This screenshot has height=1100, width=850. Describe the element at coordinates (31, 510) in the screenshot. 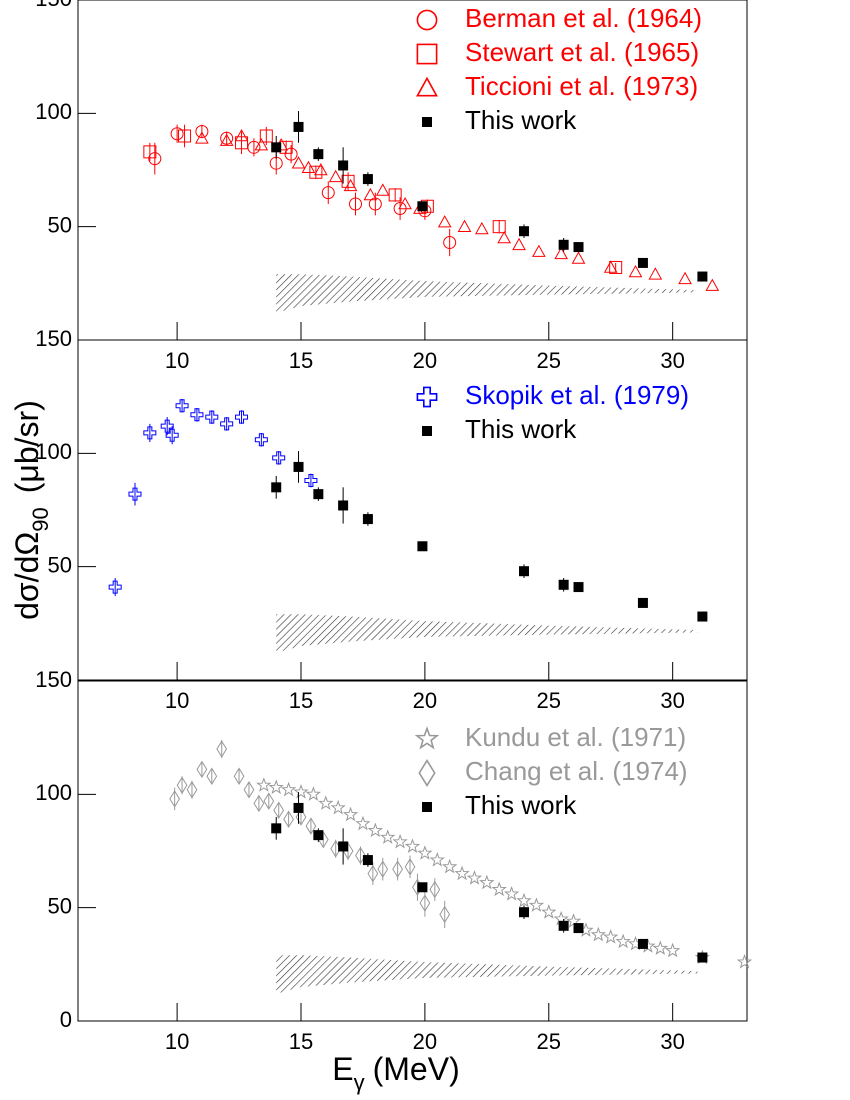

I see `y-axis-title: dσ/dΩ90 (μb/sr)` at that location.